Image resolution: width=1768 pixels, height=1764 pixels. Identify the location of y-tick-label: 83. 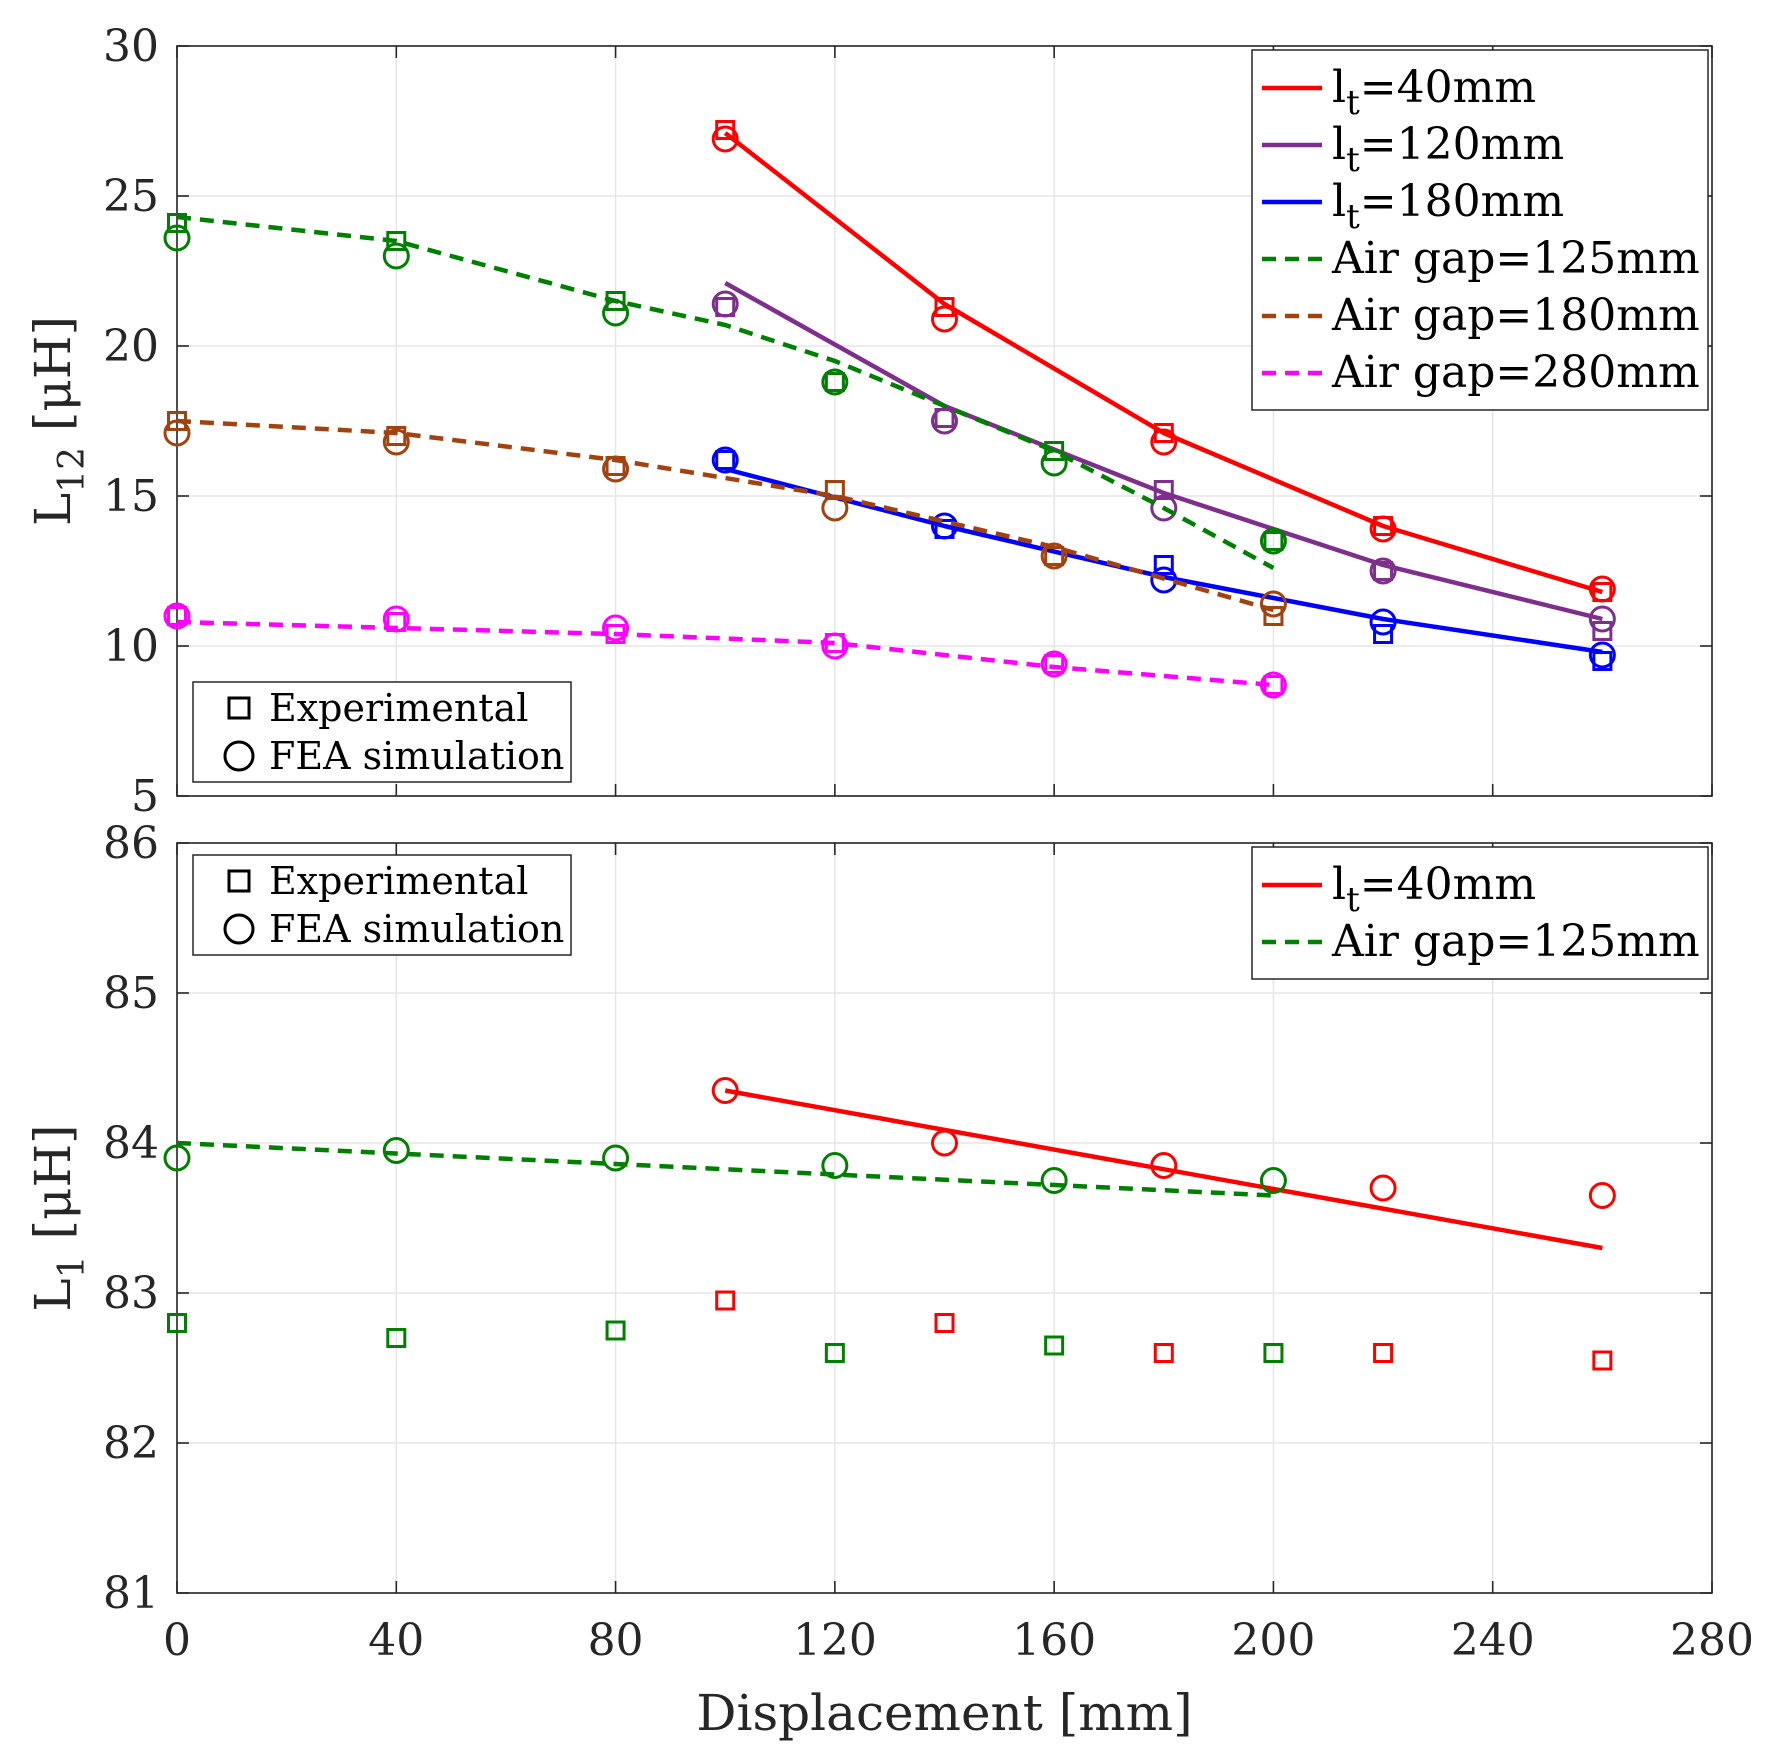
(131, 1293).